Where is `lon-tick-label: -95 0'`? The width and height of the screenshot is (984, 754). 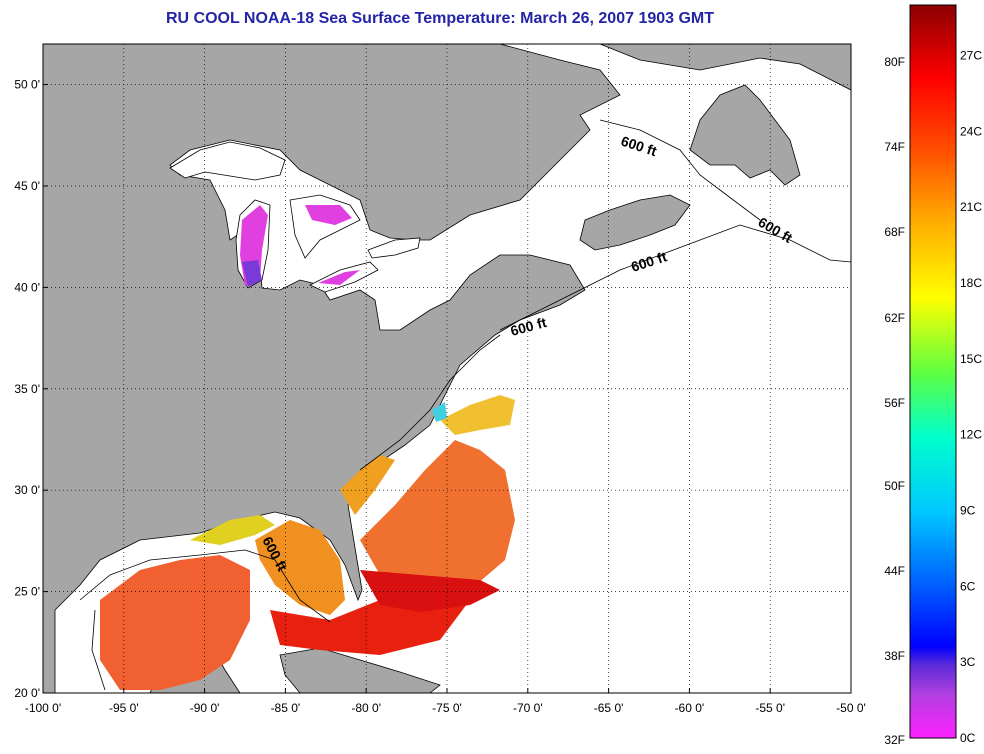 lon-tick-label: -95 0' is located at coordinates (124, 708).